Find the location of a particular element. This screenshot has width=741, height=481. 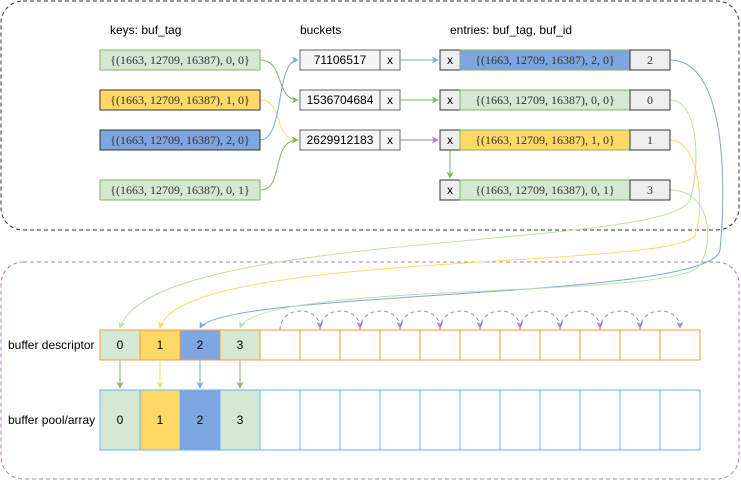

bucket-hash-text: 2629912183 is located at coordinates (340, 140).